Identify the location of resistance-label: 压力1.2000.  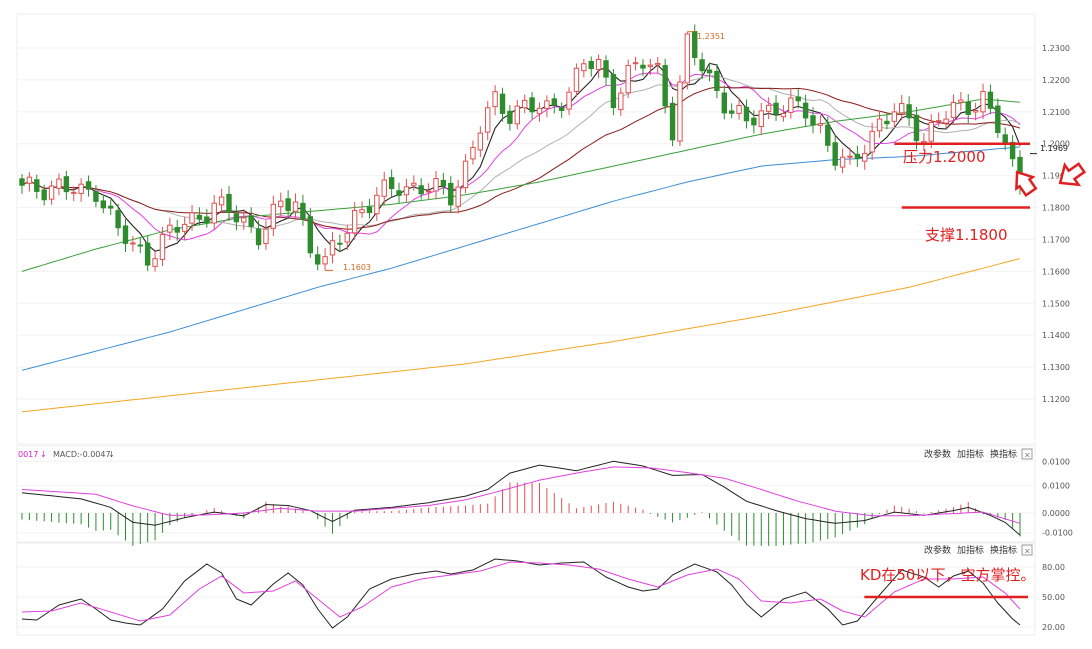
(944, 157).